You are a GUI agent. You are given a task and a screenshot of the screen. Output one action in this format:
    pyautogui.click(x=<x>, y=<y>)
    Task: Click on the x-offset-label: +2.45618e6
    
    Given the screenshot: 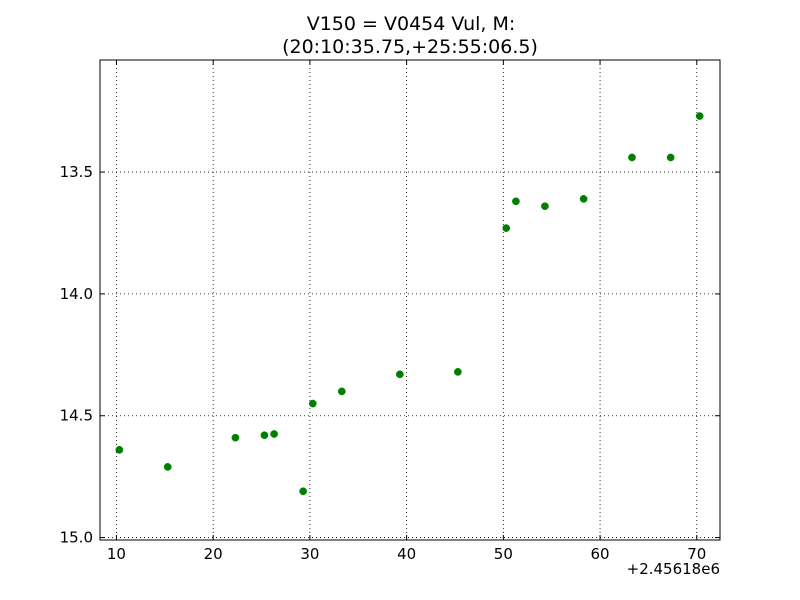 What is the action you would take?
    pyautogui.click(x=673, y=569)
    